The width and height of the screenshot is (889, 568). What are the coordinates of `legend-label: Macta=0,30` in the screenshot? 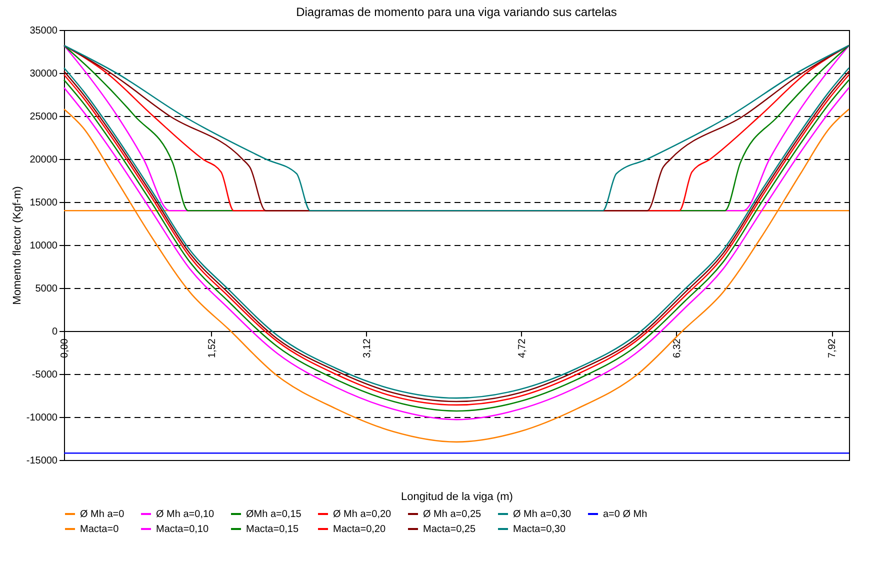 It's located at (539, 529).